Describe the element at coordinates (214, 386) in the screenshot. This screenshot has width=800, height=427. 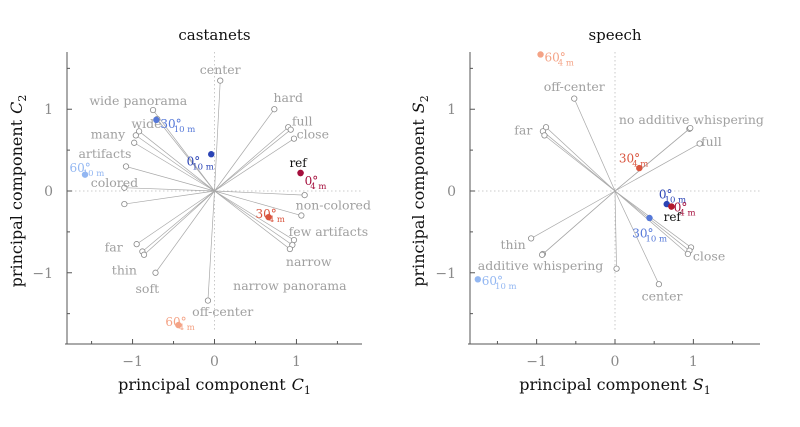
I see `x-axis-label: principal component C1` at that location.